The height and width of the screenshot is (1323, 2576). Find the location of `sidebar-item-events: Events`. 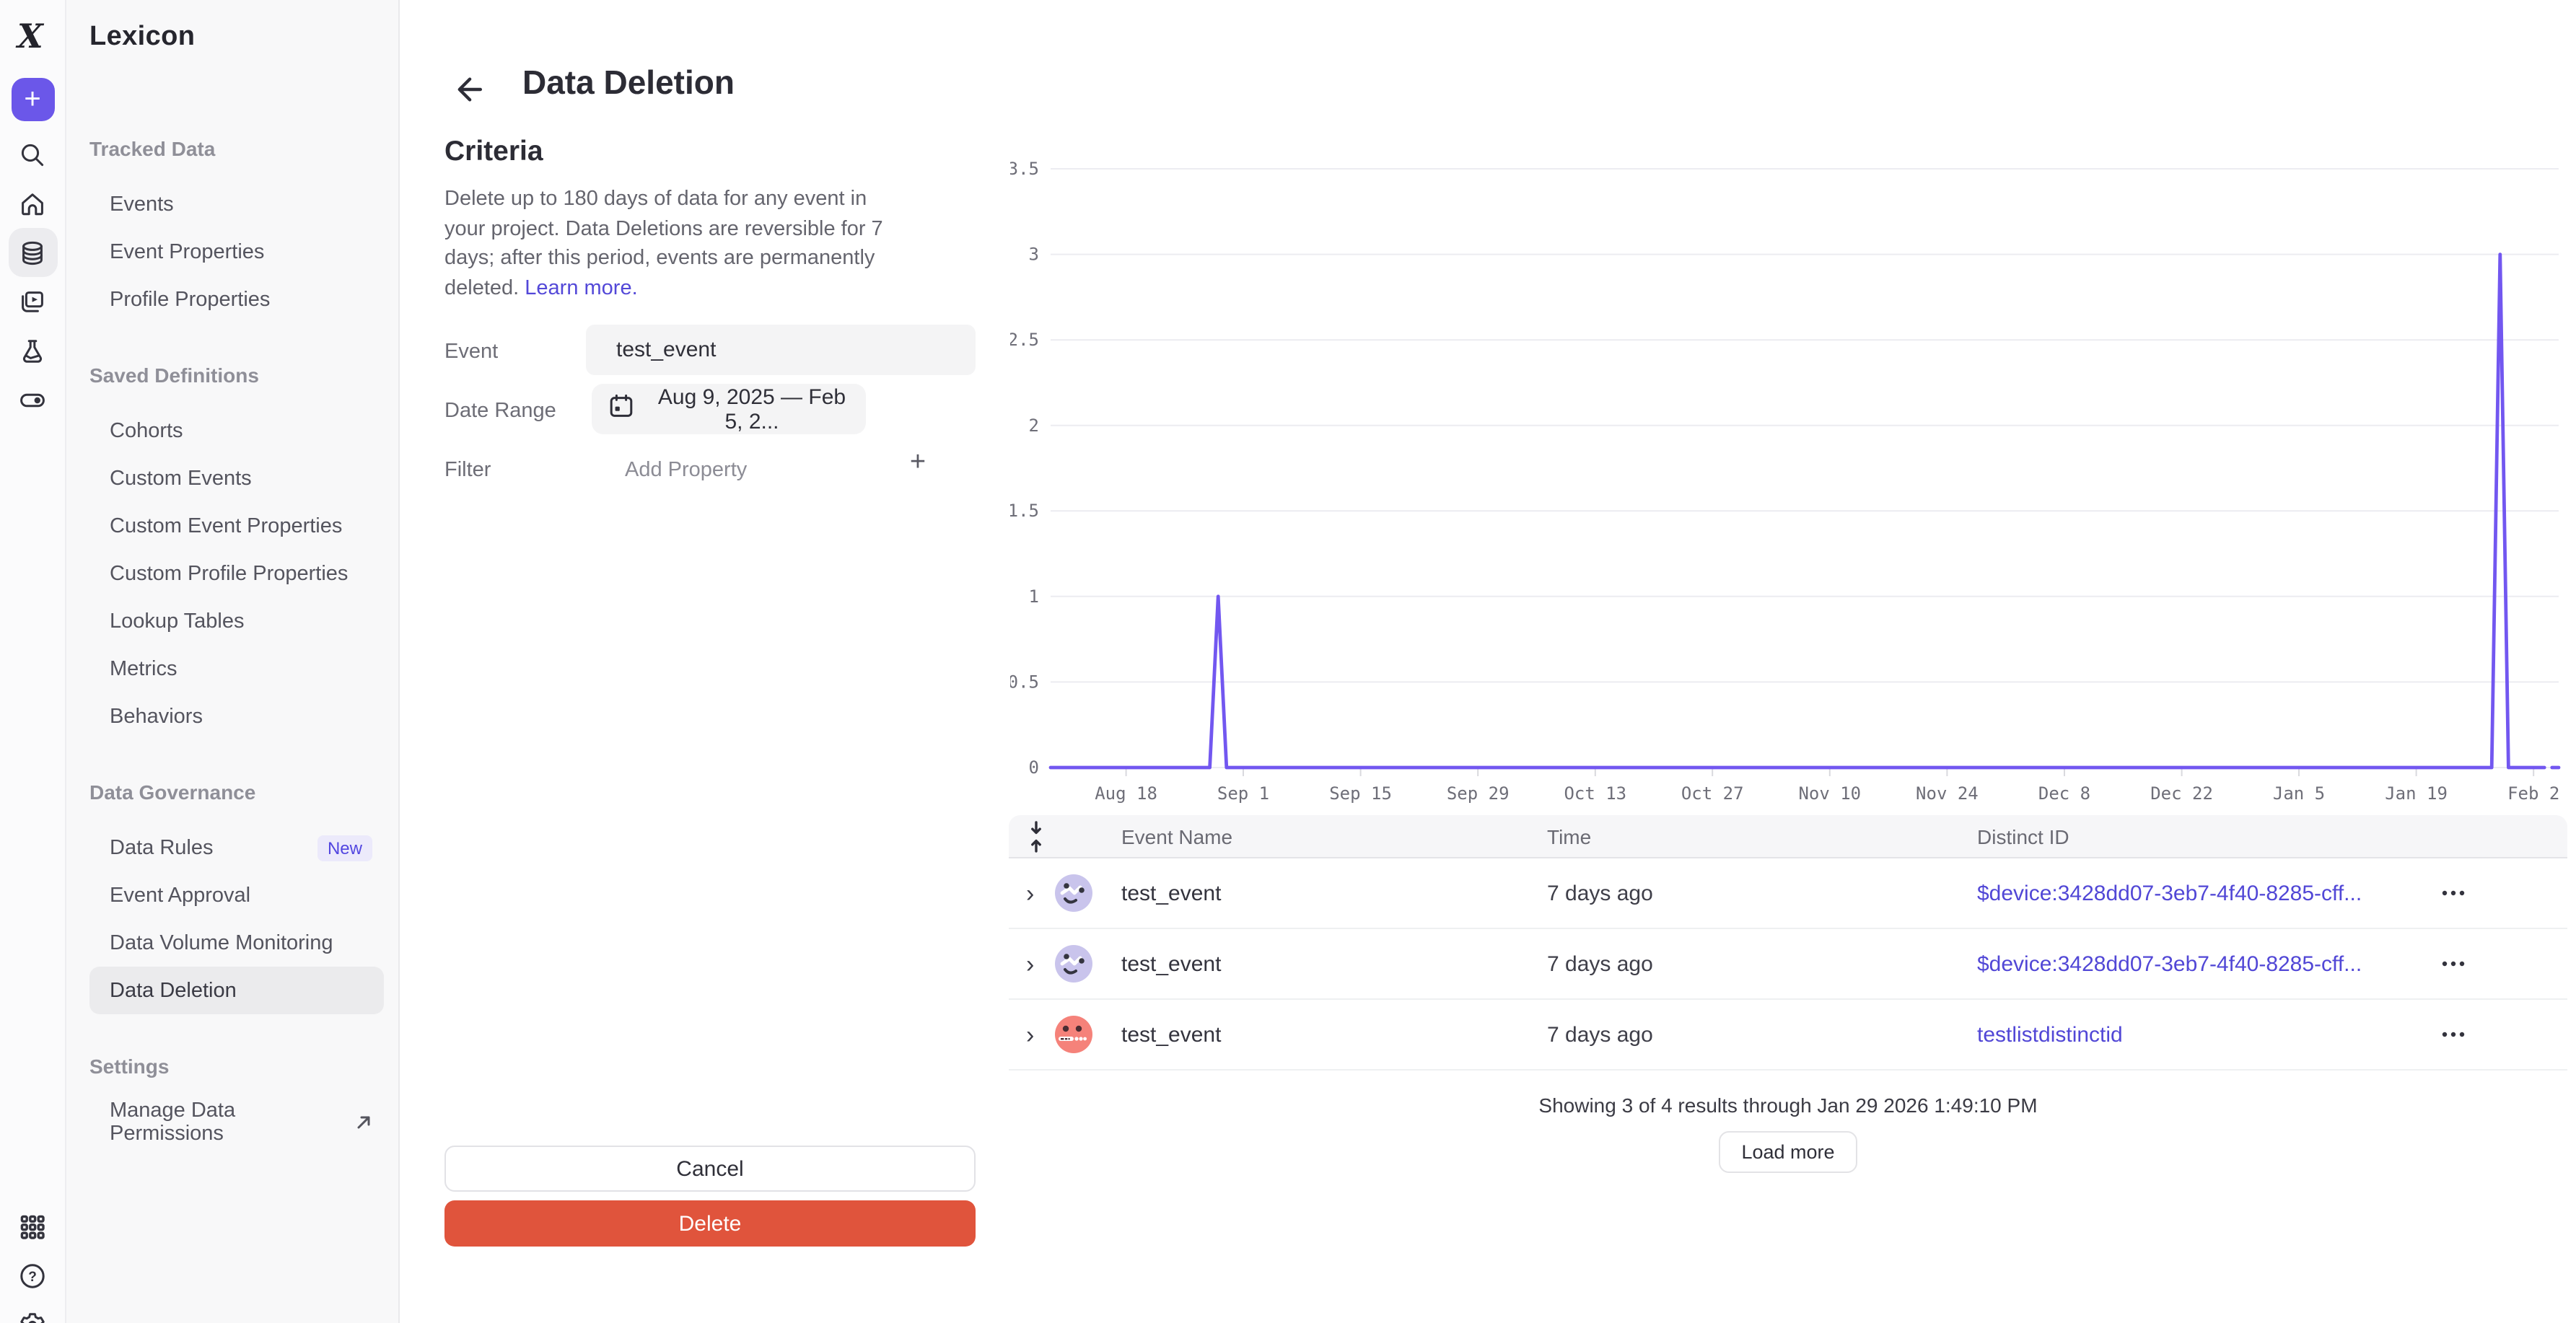

sidebar-item-events: Events is located at coordinates (236, 204).